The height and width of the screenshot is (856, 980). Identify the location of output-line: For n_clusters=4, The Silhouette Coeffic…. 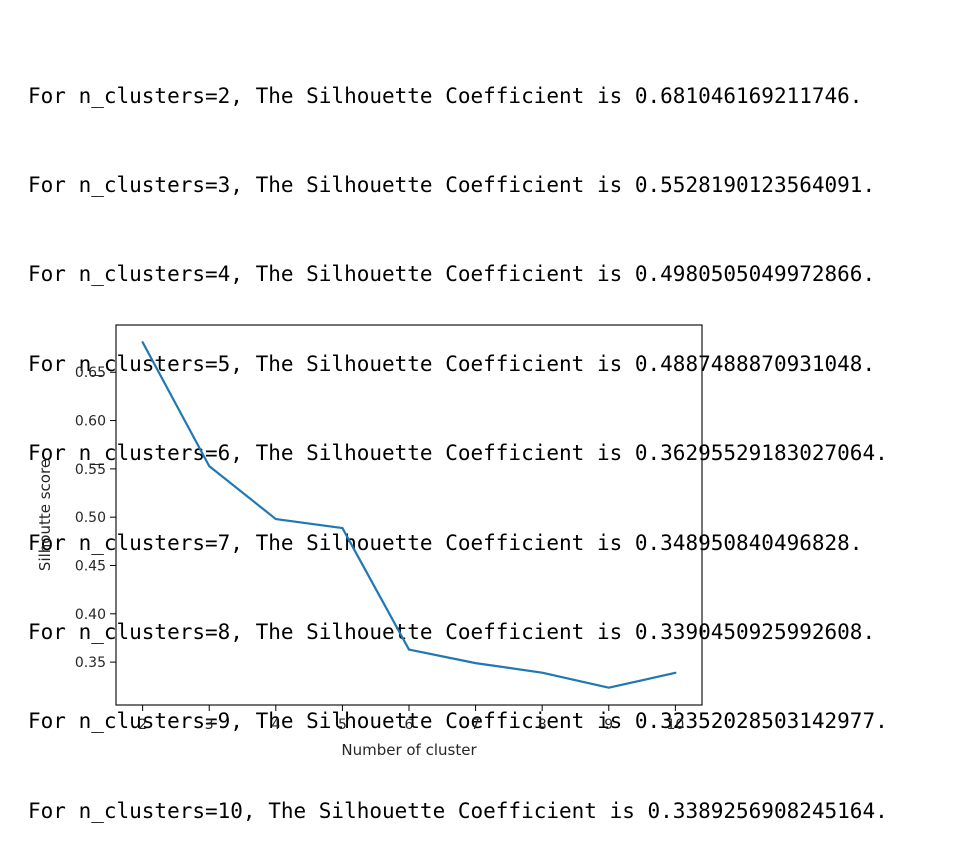
(452, 274).